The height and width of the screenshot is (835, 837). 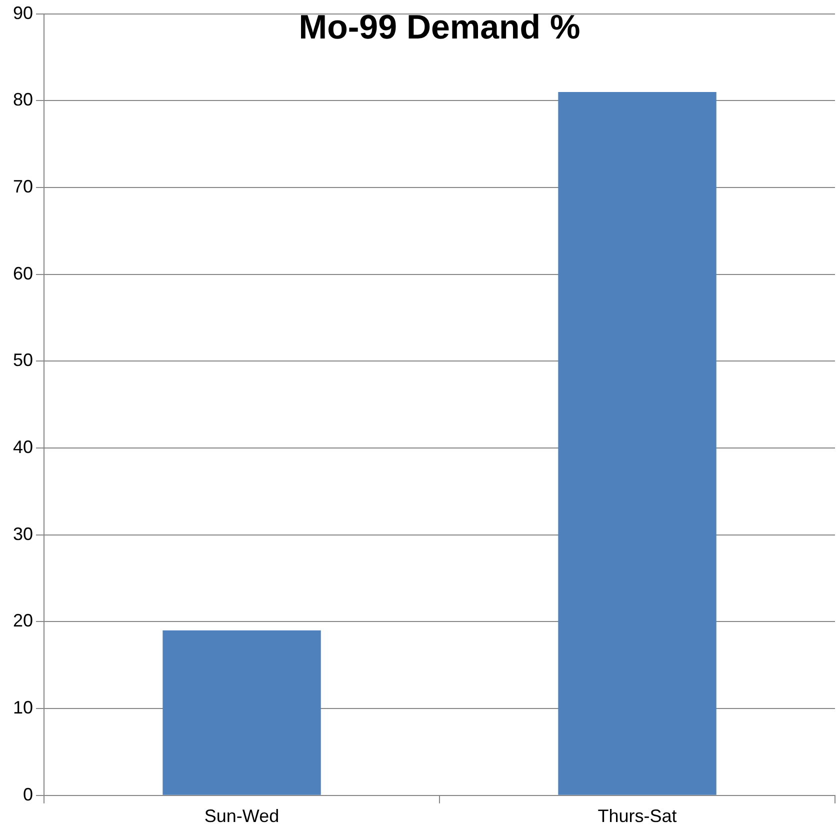 What do you see at coordinates (23, 273) in the screenshot?
I see `y-tick-label: 60` at bounding box center [23, 273].